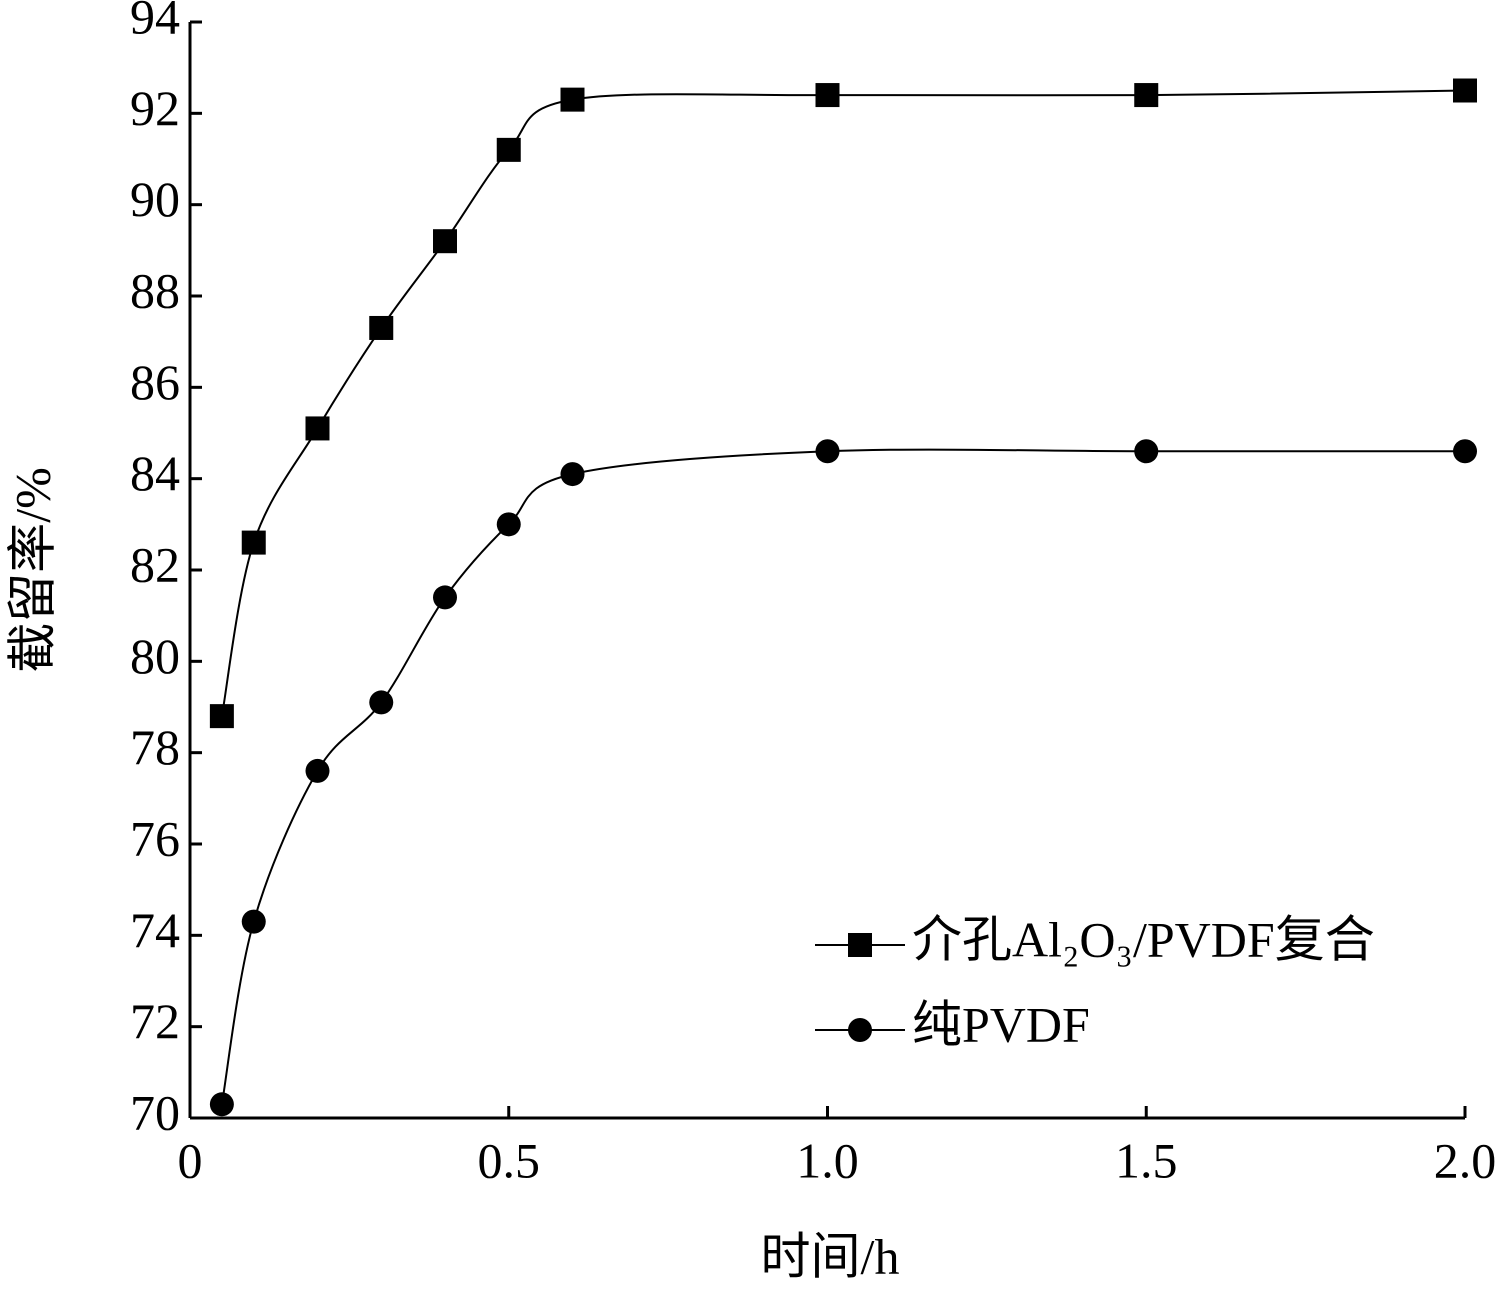 The width and height of the screenshot is (1512, 1299). I want to click on y-tick-label: 82, so click(155, 564).